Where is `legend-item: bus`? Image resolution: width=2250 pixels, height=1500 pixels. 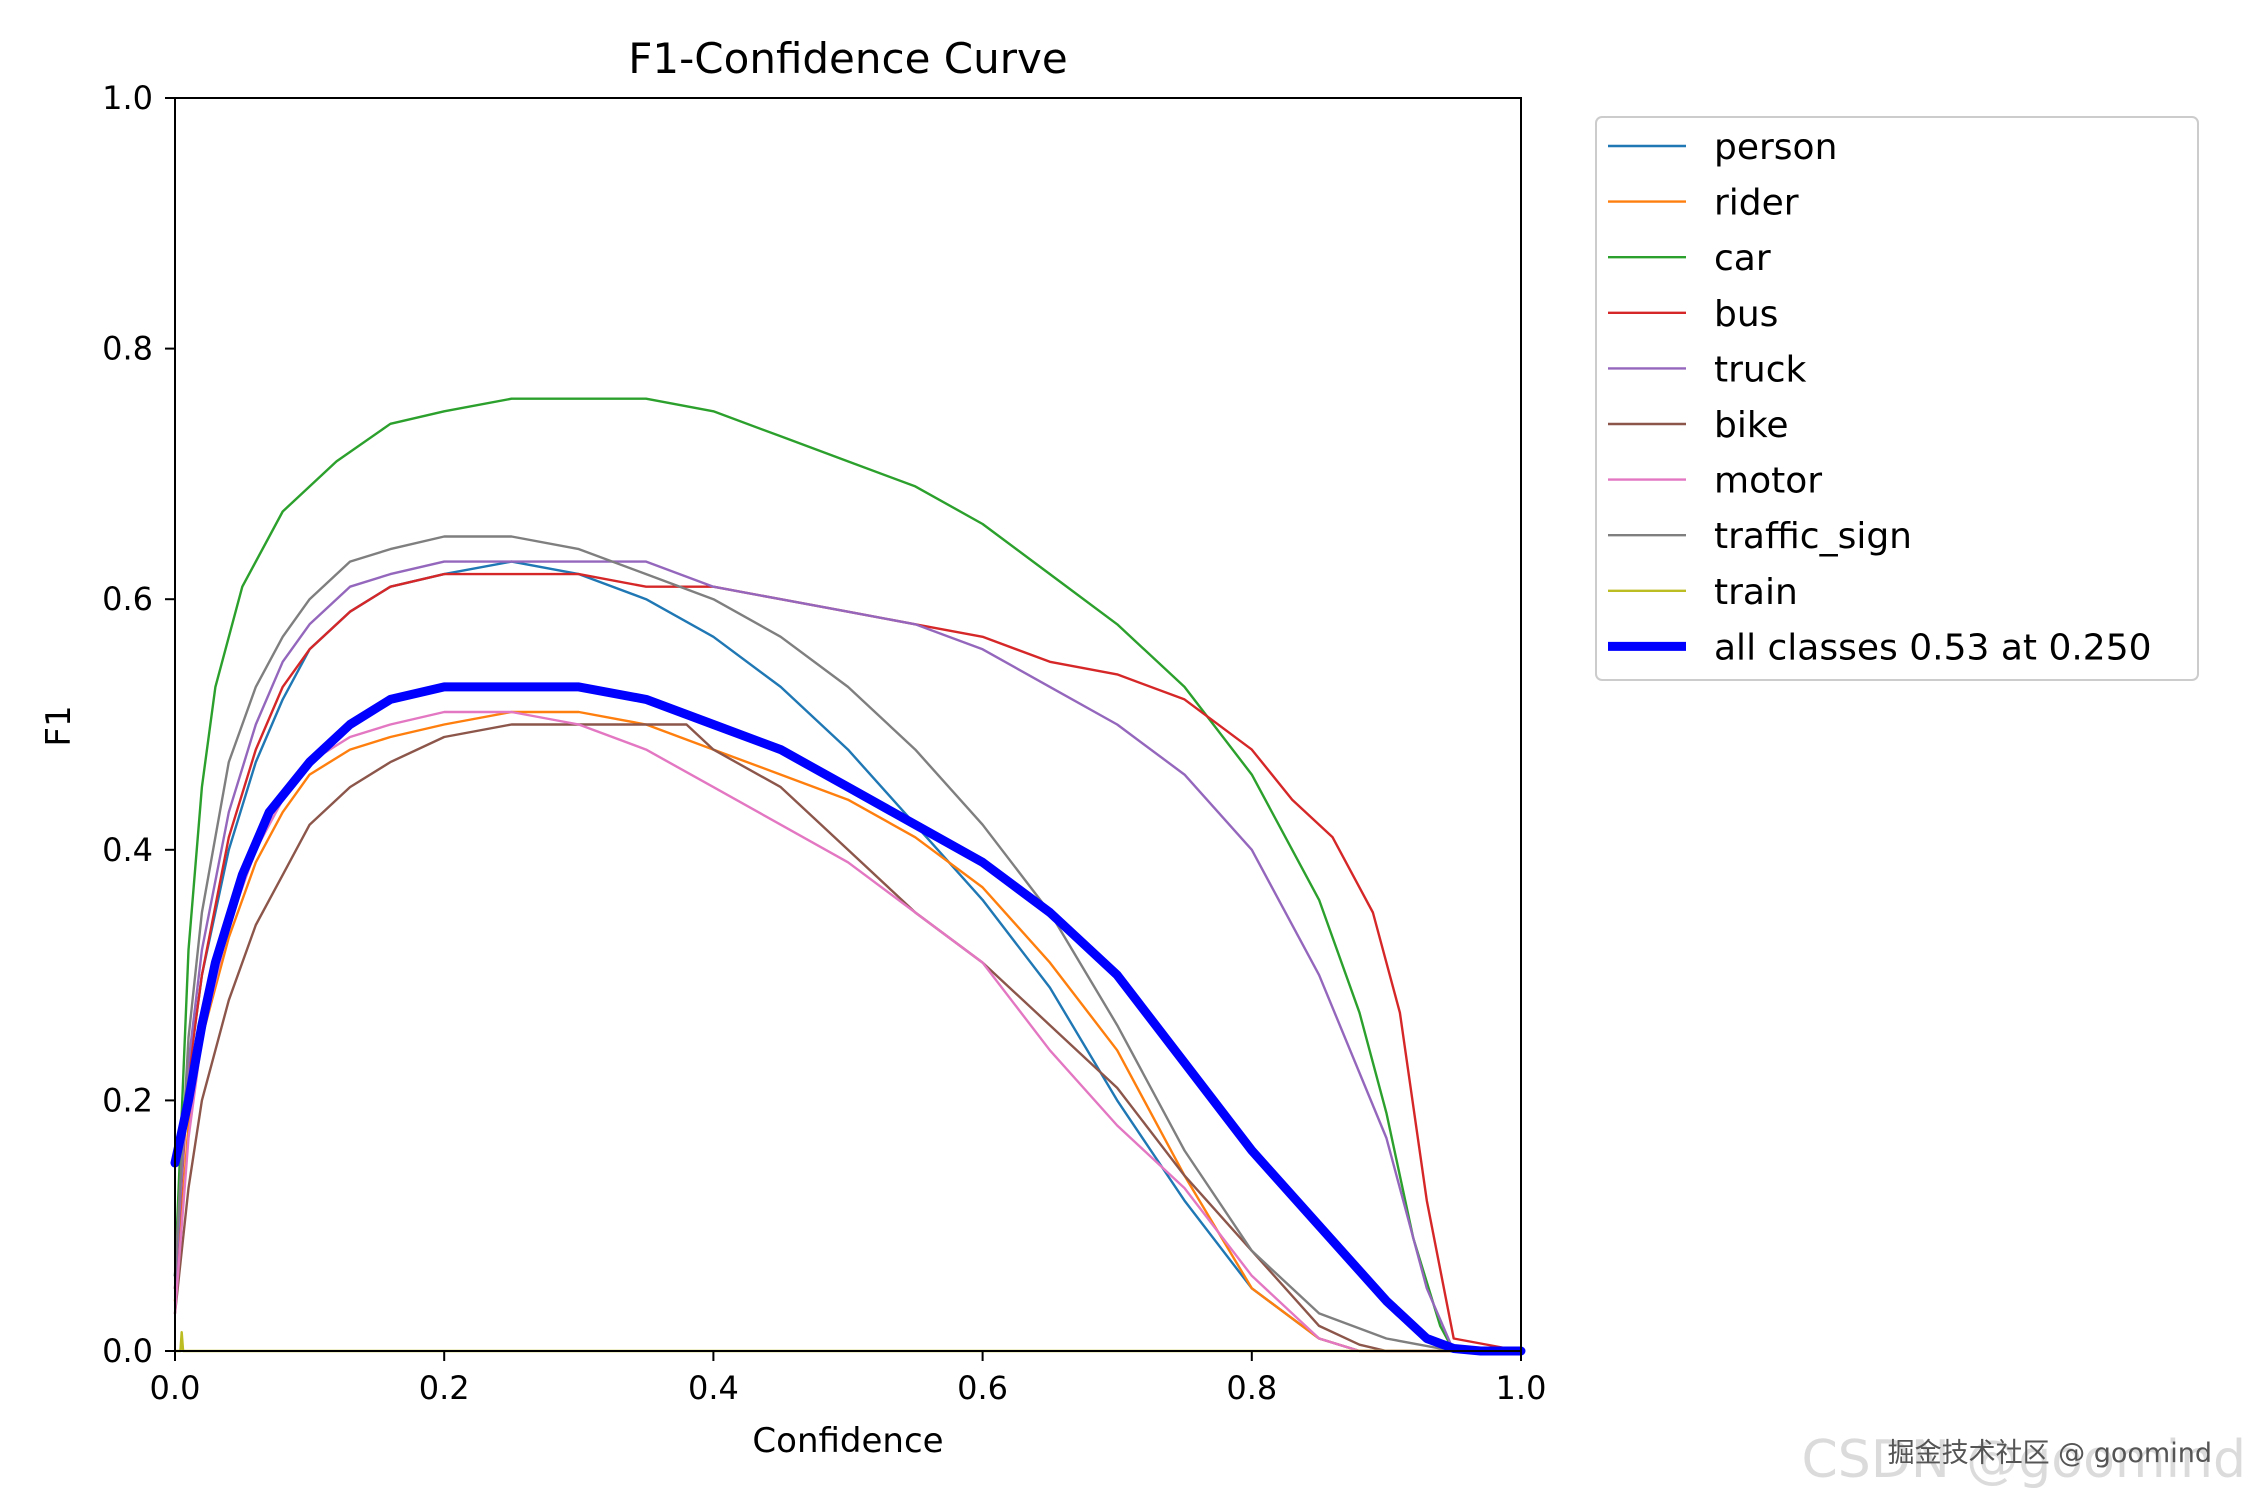
legend-item: bus is located at coordinates (1693, 314).